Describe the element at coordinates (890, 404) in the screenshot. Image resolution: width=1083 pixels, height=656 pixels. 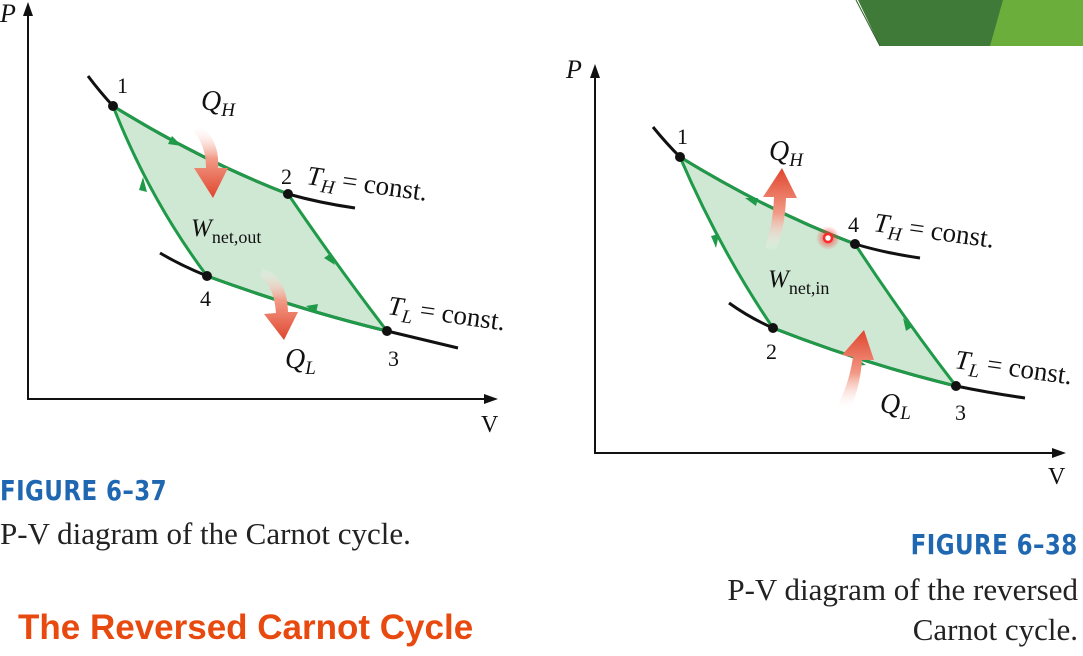
I see `fig38-ql-symbol: Q` at that location.